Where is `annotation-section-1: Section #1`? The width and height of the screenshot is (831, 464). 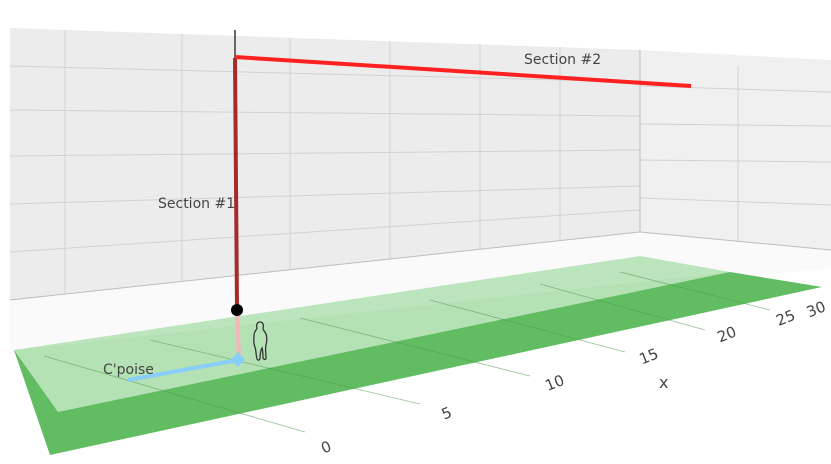 annotation-section-1: Section #1 is located at coordinates (196, 204).